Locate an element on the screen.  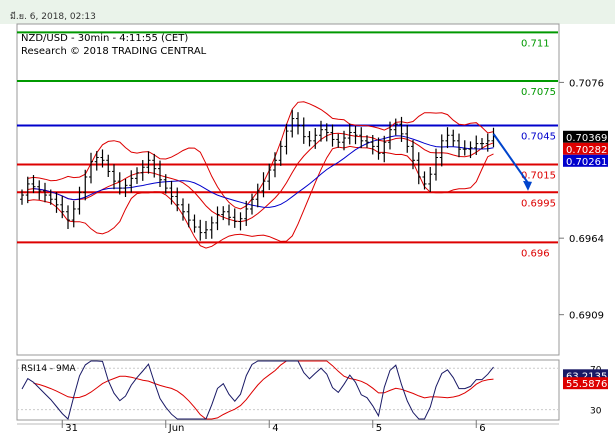
price-badge-1: 0.70282 is located at coordinates (586, 150).